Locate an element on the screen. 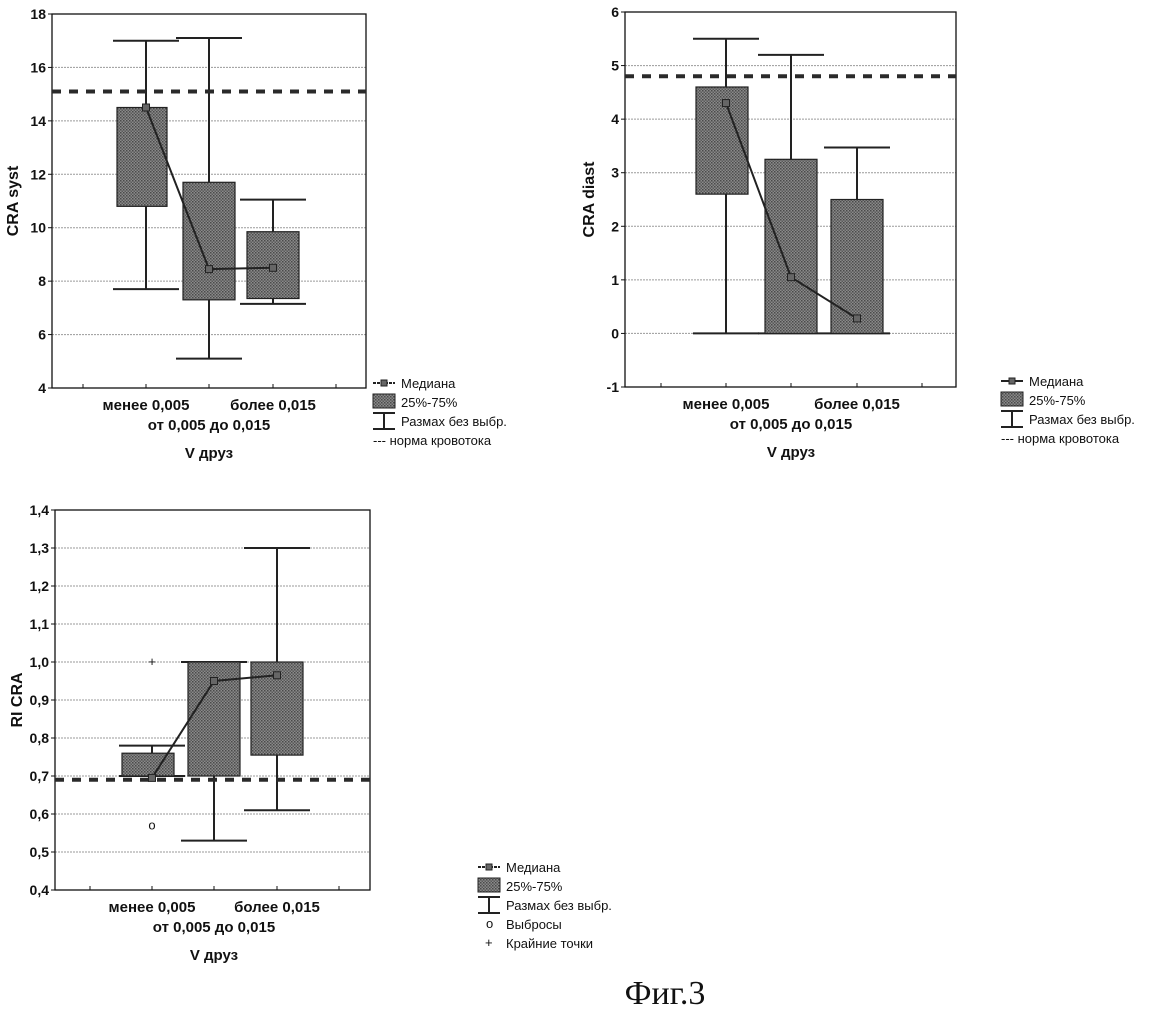  outlier-marker: o is located at coordinates (151, 824).